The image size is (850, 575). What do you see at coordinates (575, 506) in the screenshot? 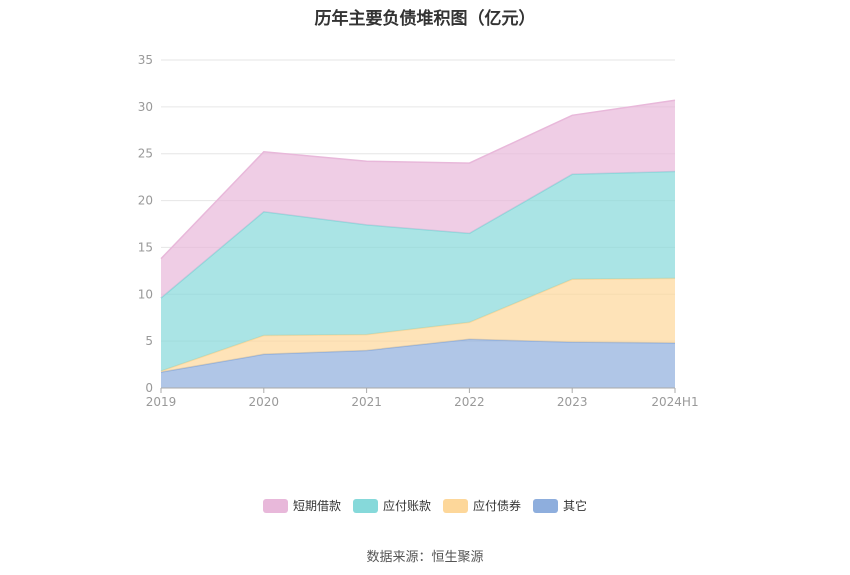
I see `legend-label-3: 其它` at bounding box center [575, 506].